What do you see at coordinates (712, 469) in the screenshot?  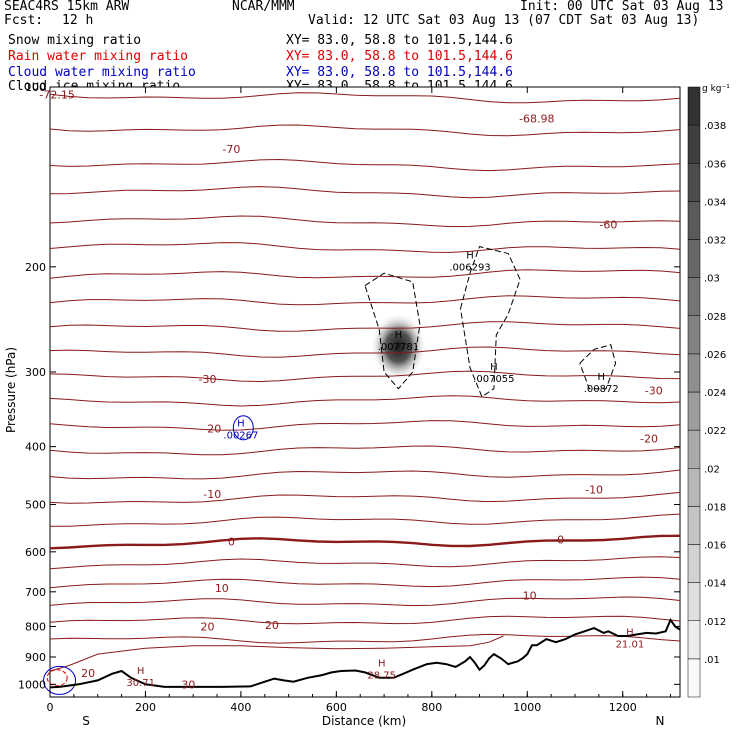 I see `colorbar-label: .02` at bounding box center [712, 469].